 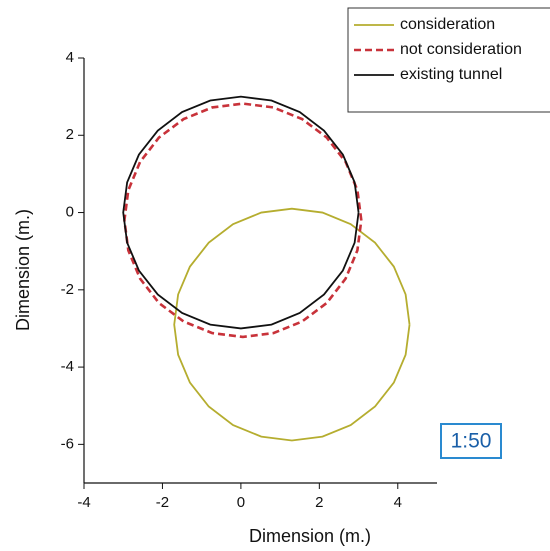 I want to click on y-tick-label: 0, so click(x=70, y=212).